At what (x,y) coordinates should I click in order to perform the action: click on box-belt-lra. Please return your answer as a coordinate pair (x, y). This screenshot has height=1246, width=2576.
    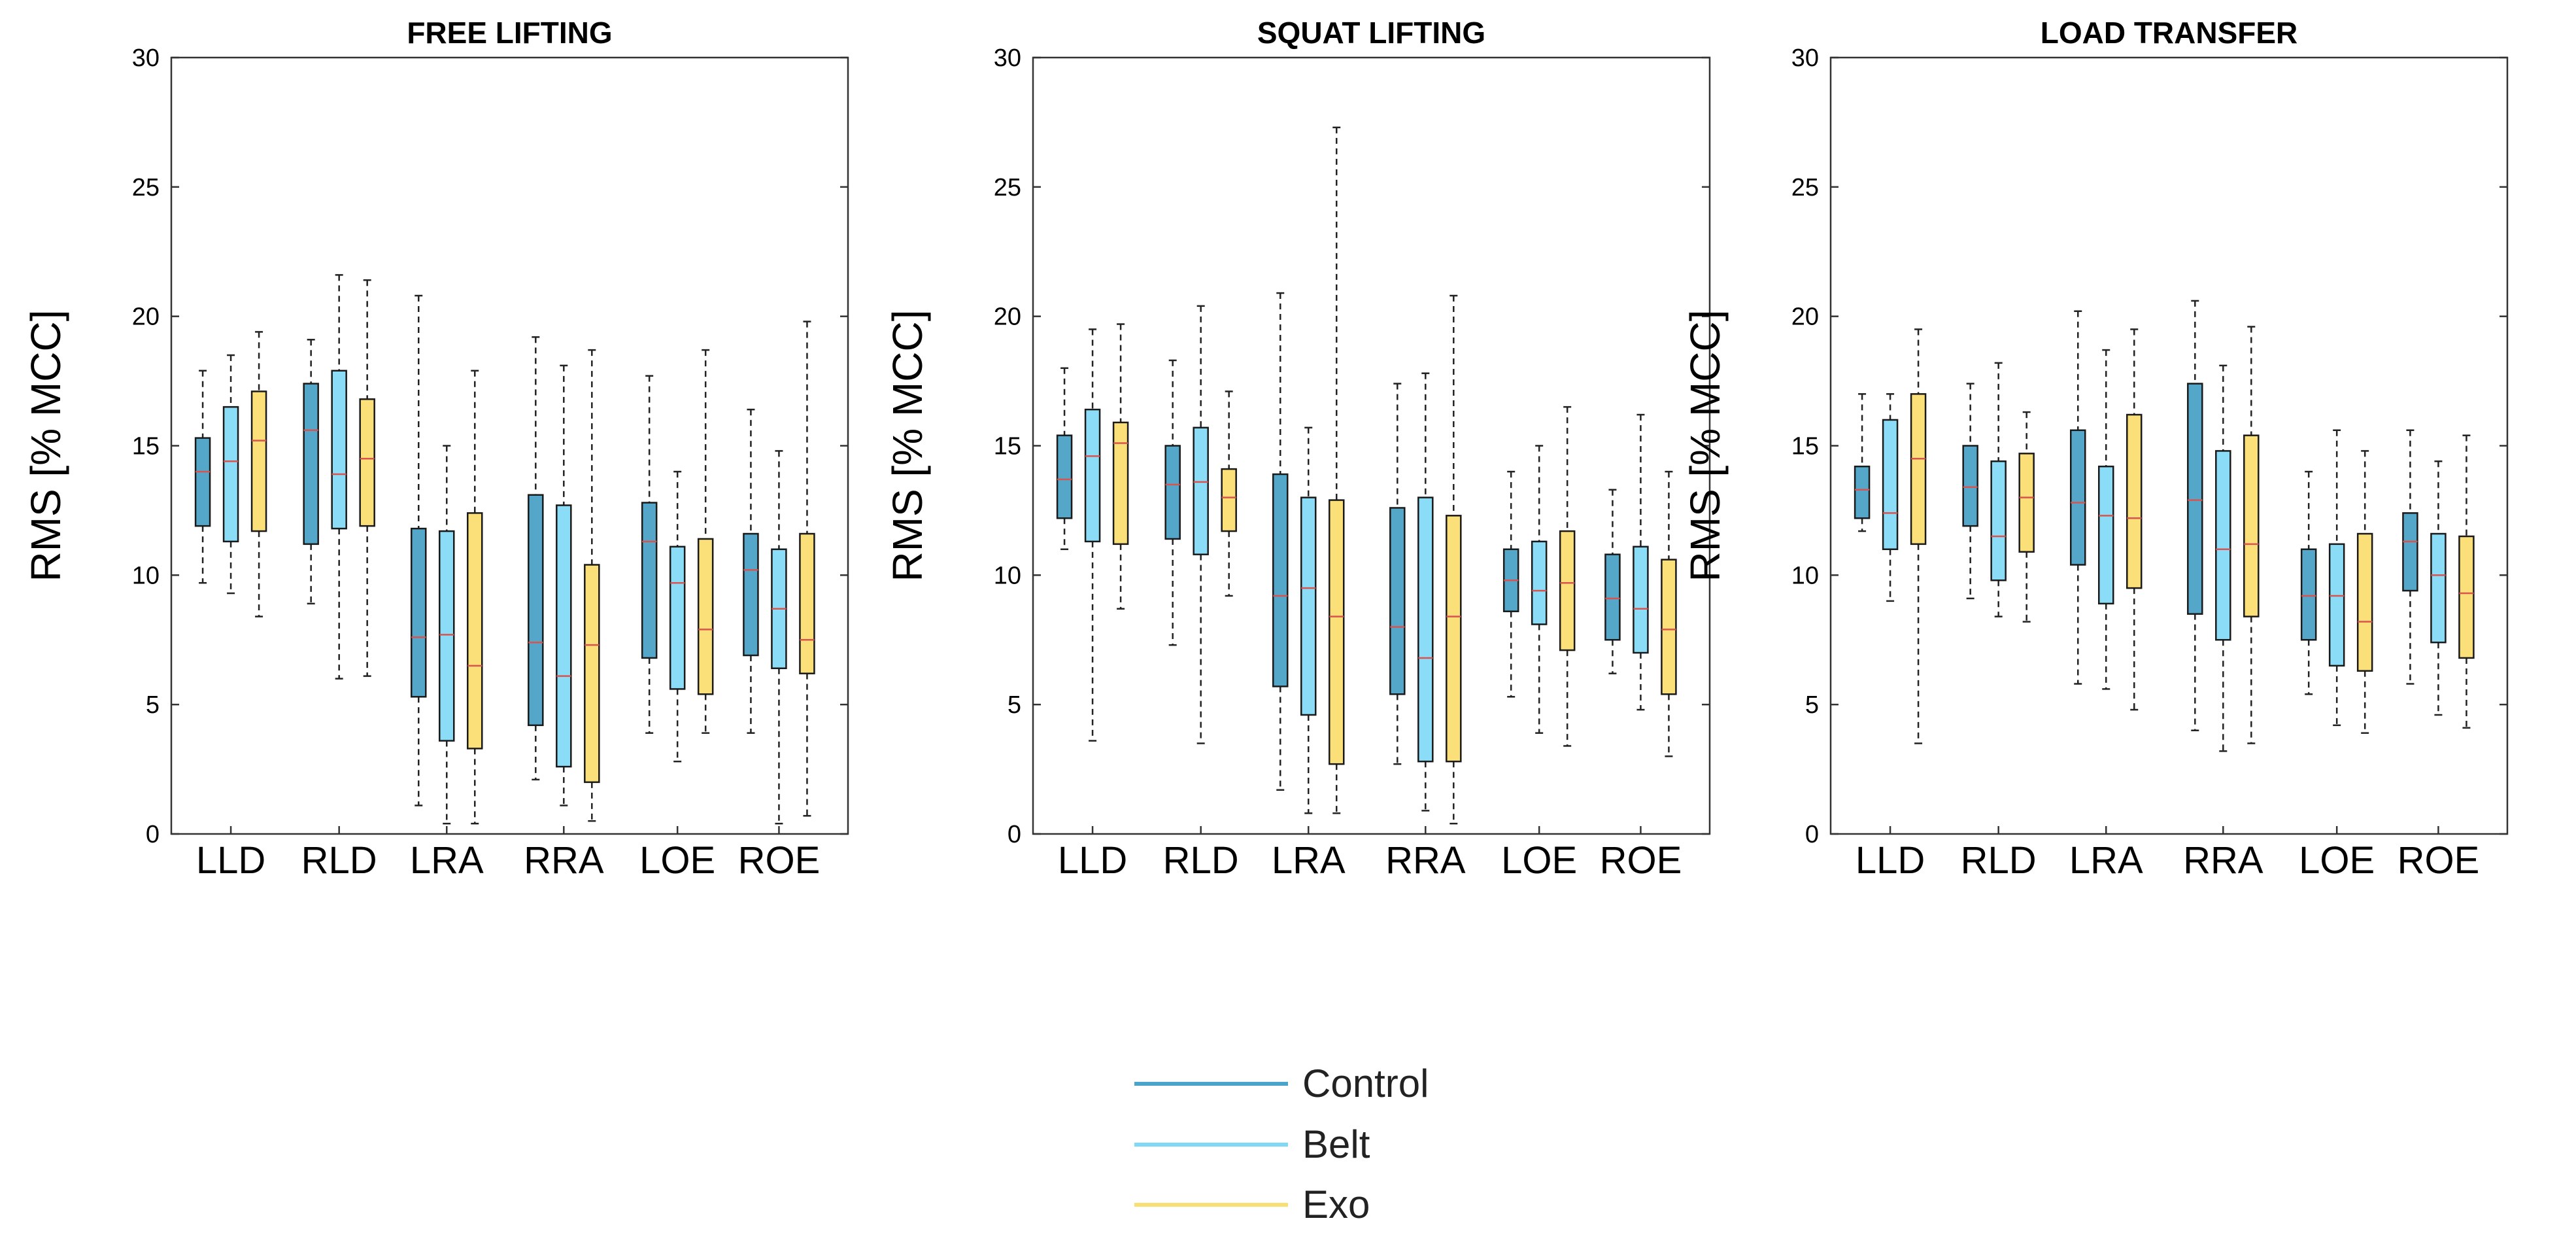
    Looking at the image, I should click on (446, 635).